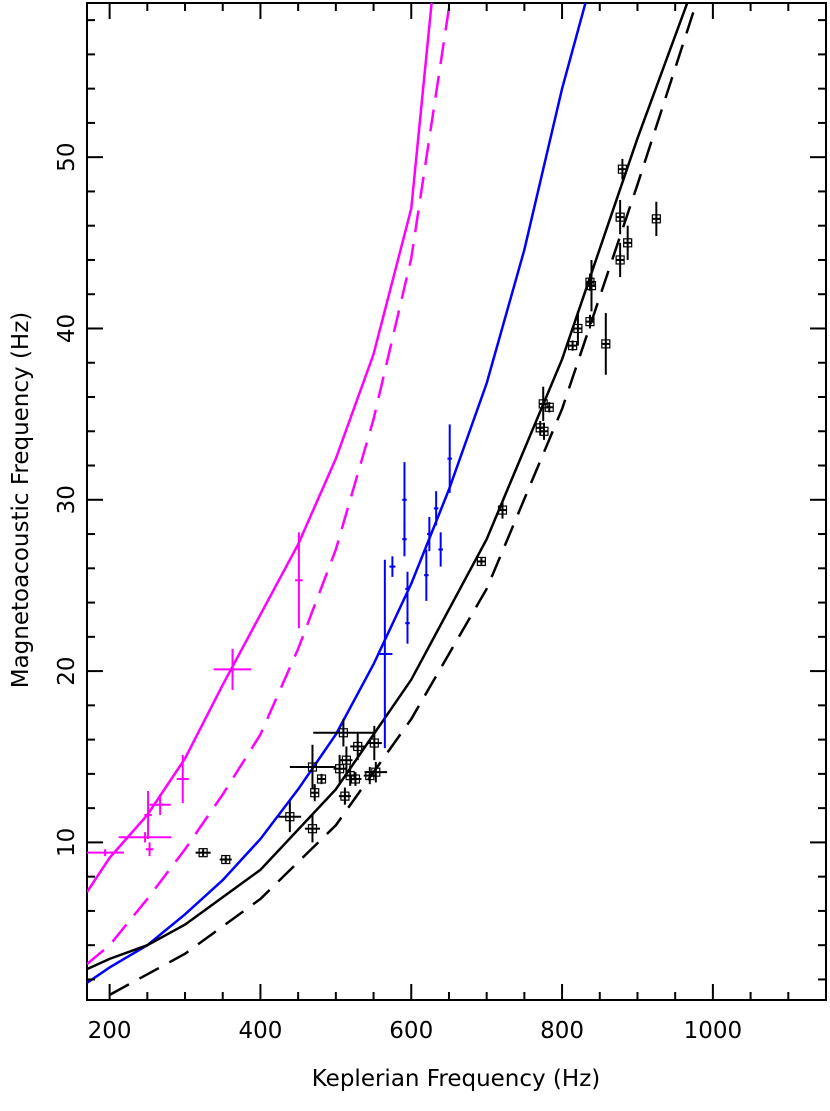  I want to click on x-tick-label: 600, so click(411, 1031).